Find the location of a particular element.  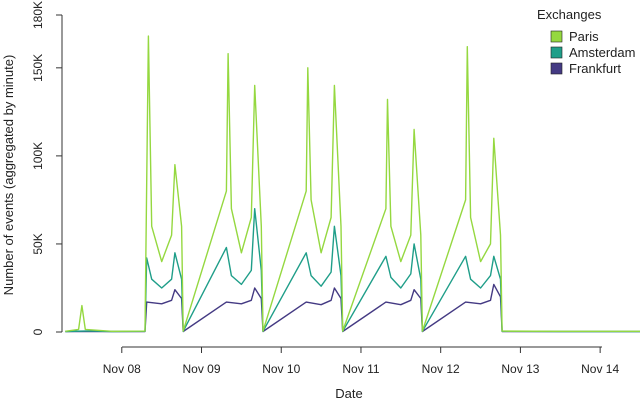

x-tick-label: Nov 10 is located at coordinates (281, 369).